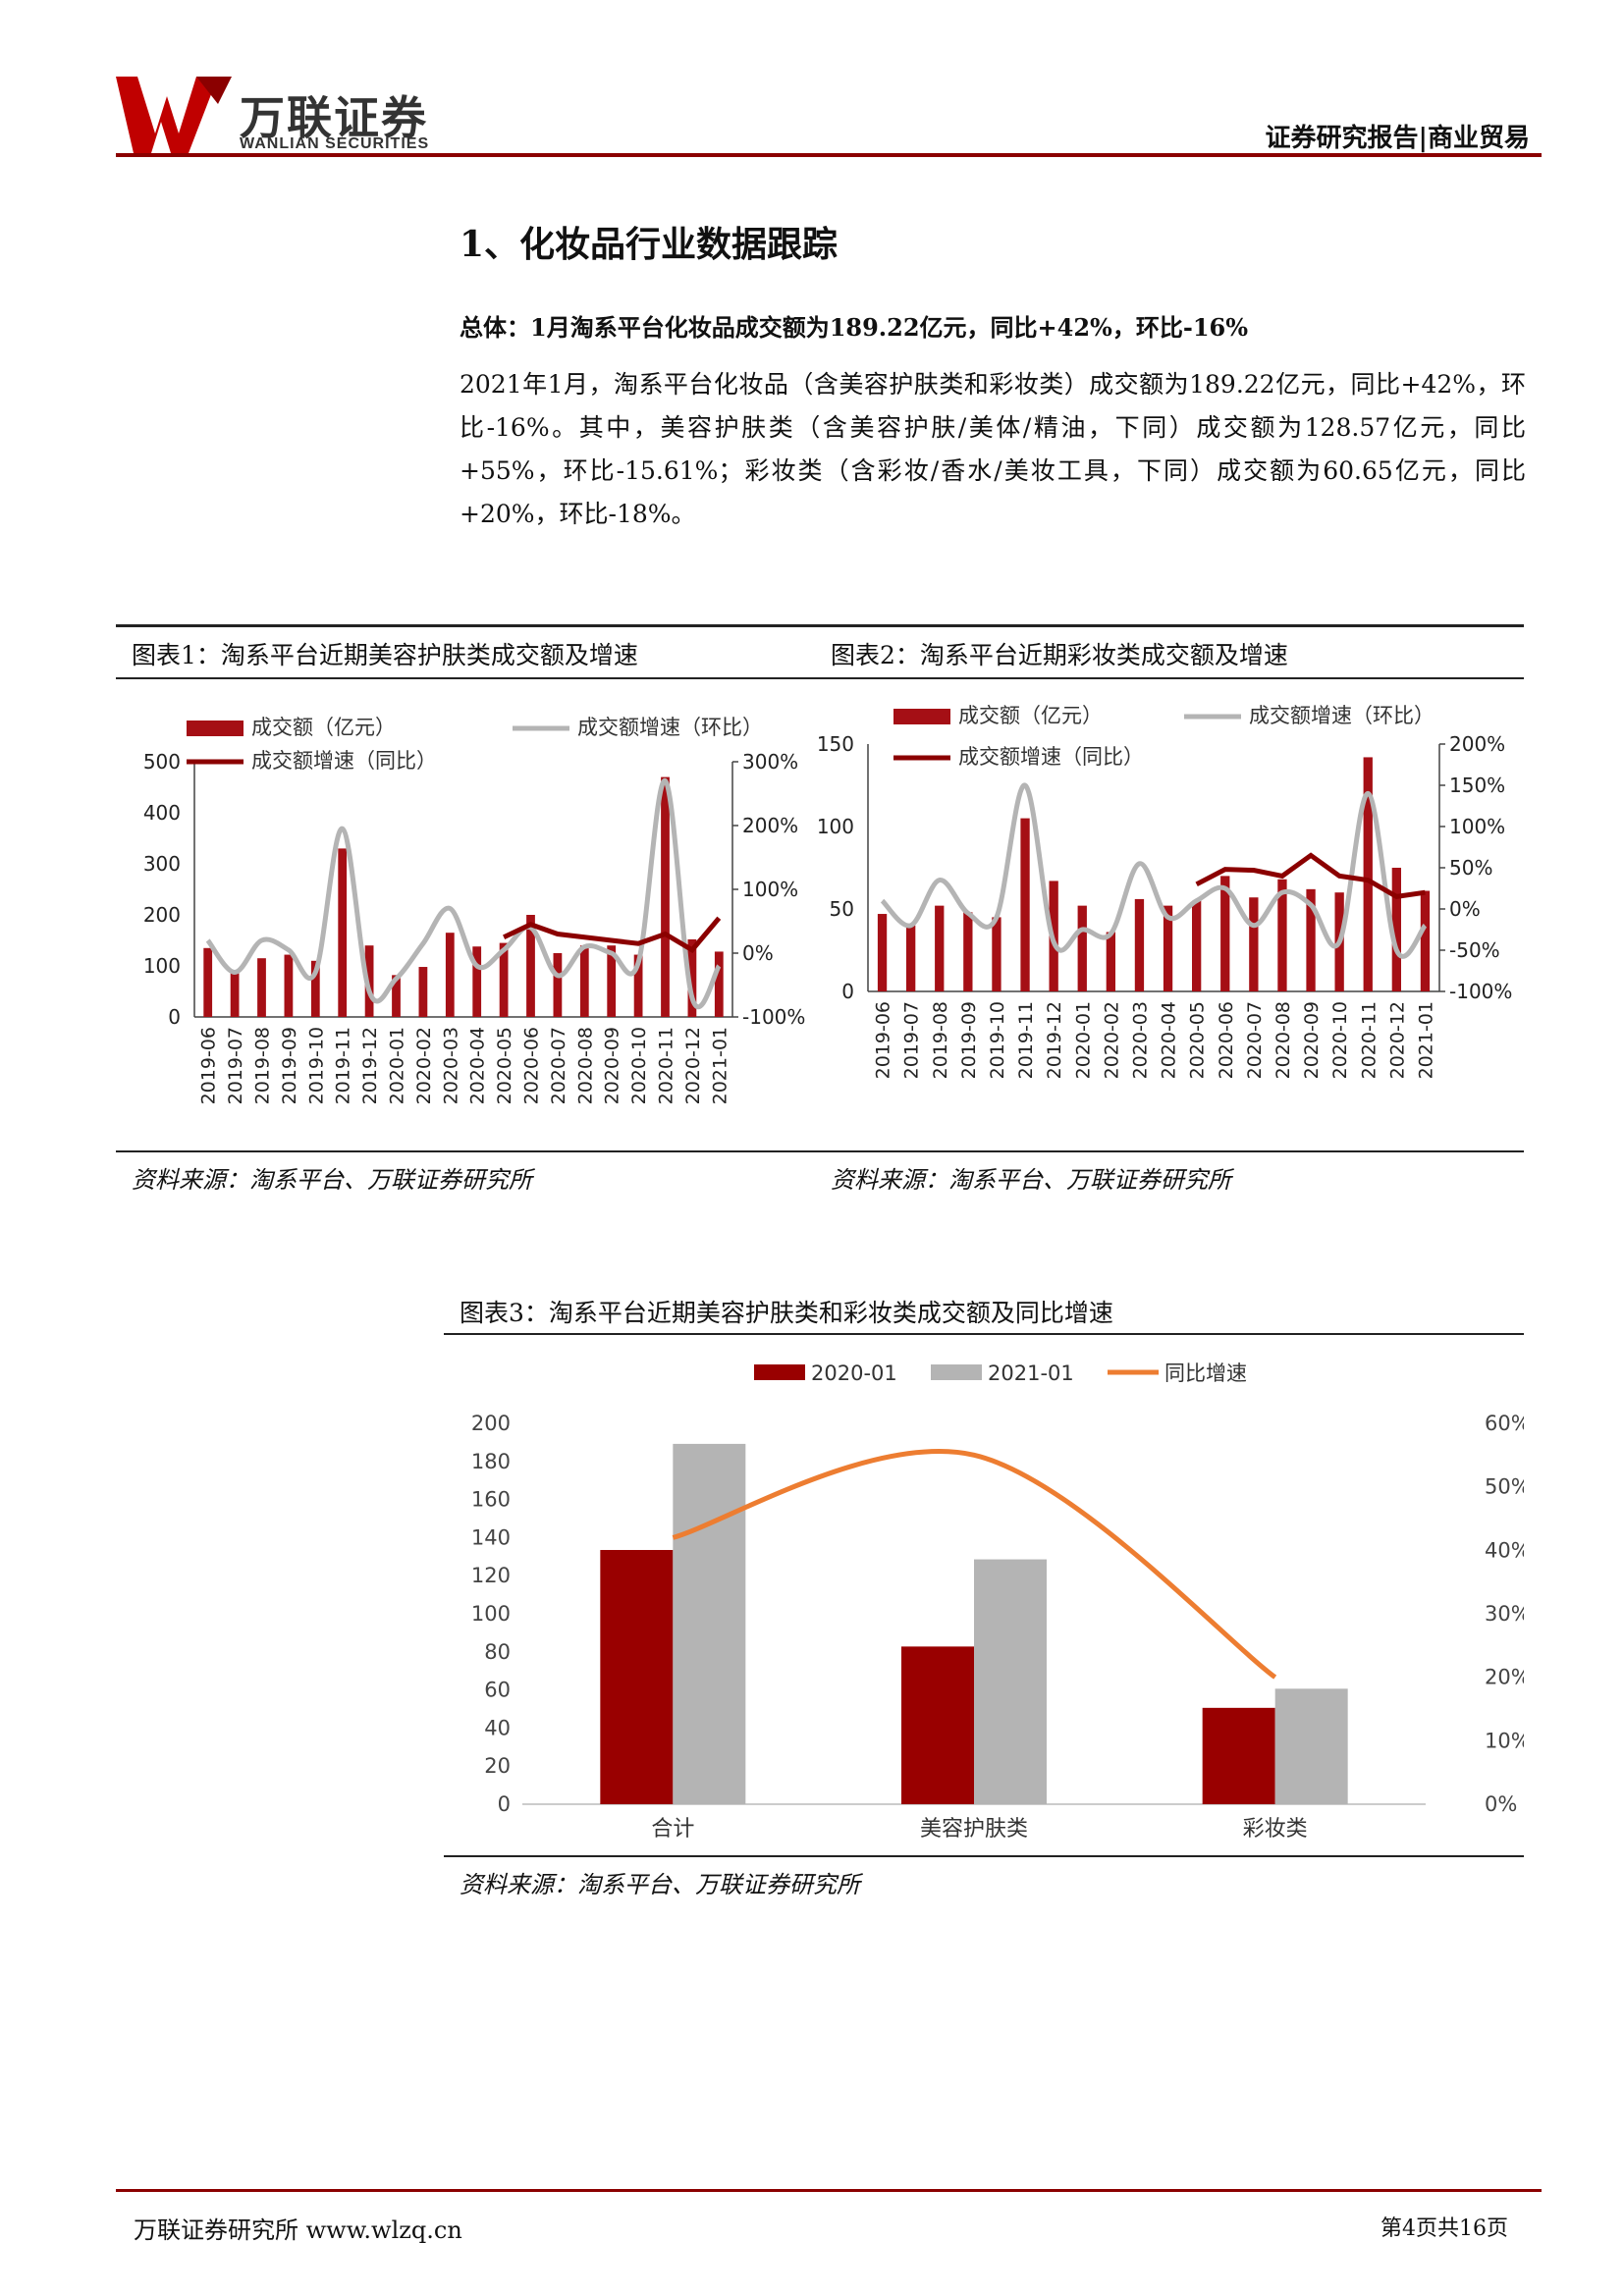 This screenshot has height=2296, width=1624. I want to click on figures-bottom-rule, so click(820, 1151).